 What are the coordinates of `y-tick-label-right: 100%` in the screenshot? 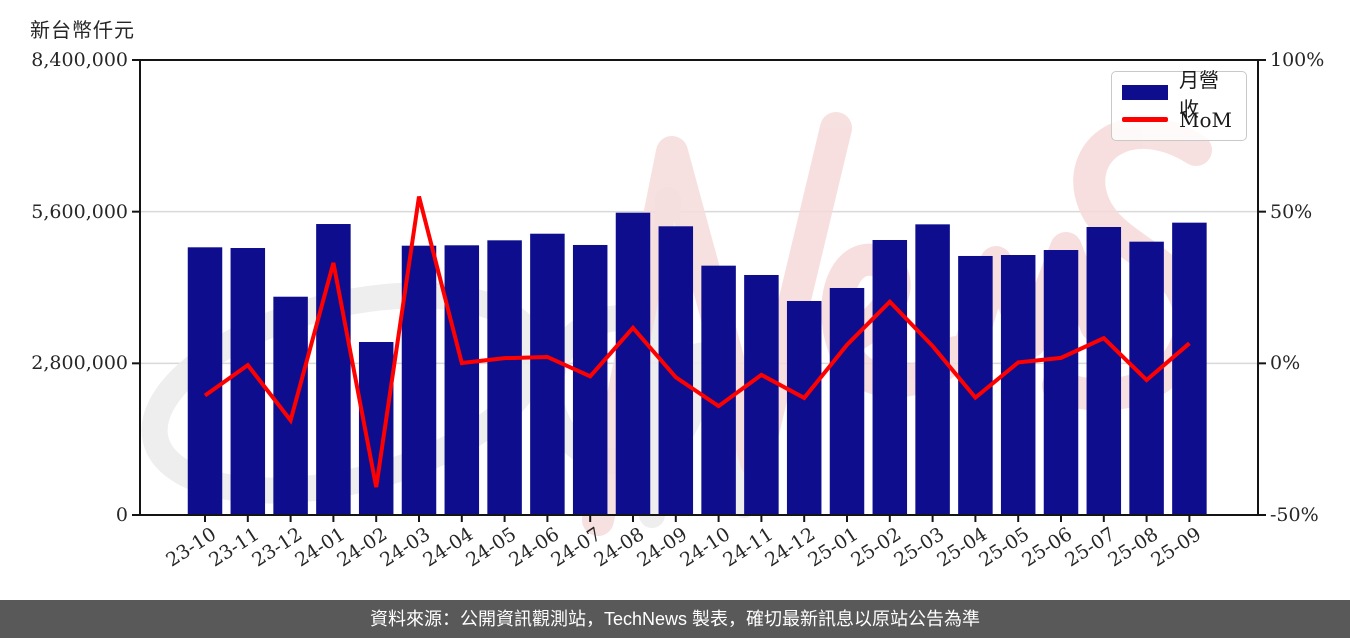 It's located at (1297, 60).